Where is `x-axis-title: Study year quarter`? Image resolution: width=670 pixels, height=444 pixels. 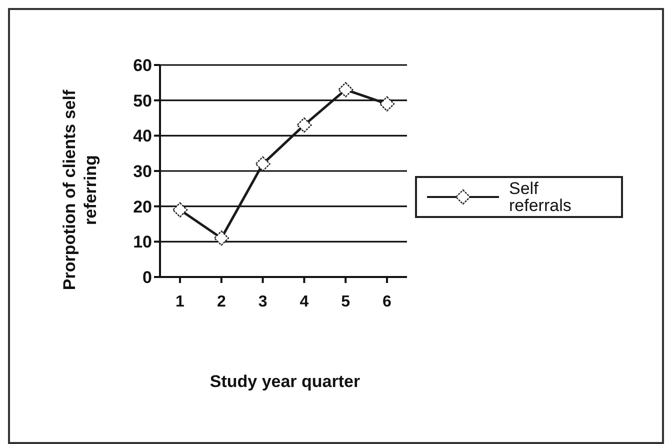
x-axis-title: Study year quarter is located at coordinates (285, 382).